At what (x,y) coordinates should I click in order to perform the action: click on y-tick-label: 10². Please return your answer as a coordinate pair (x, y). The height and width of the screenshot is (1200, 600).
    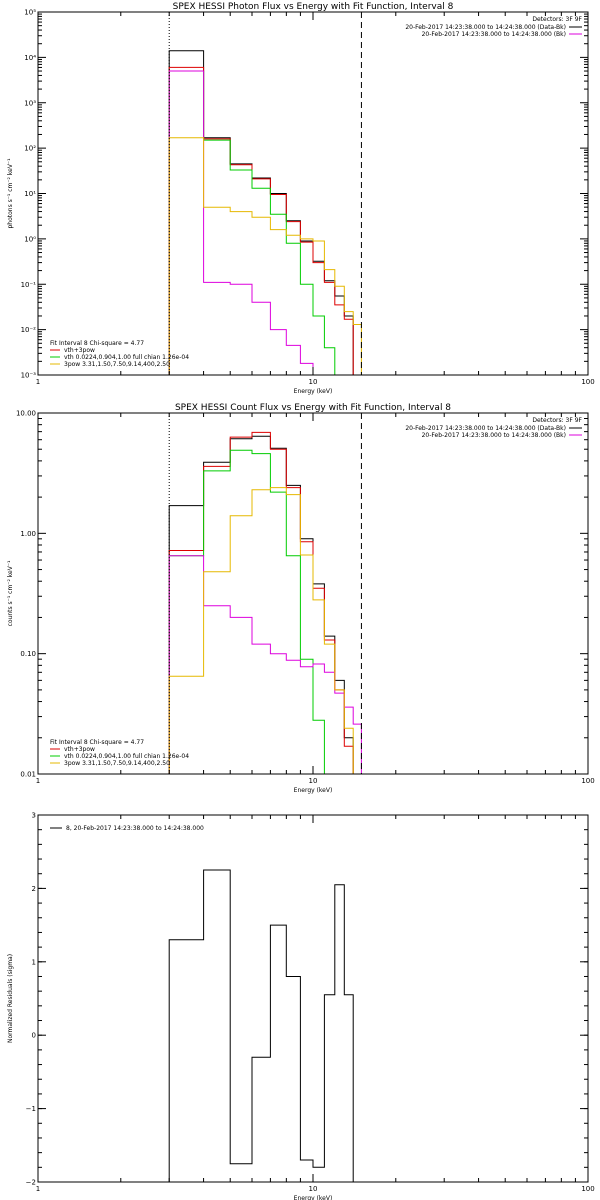
    Looking at the image, I should click on (30, 149).